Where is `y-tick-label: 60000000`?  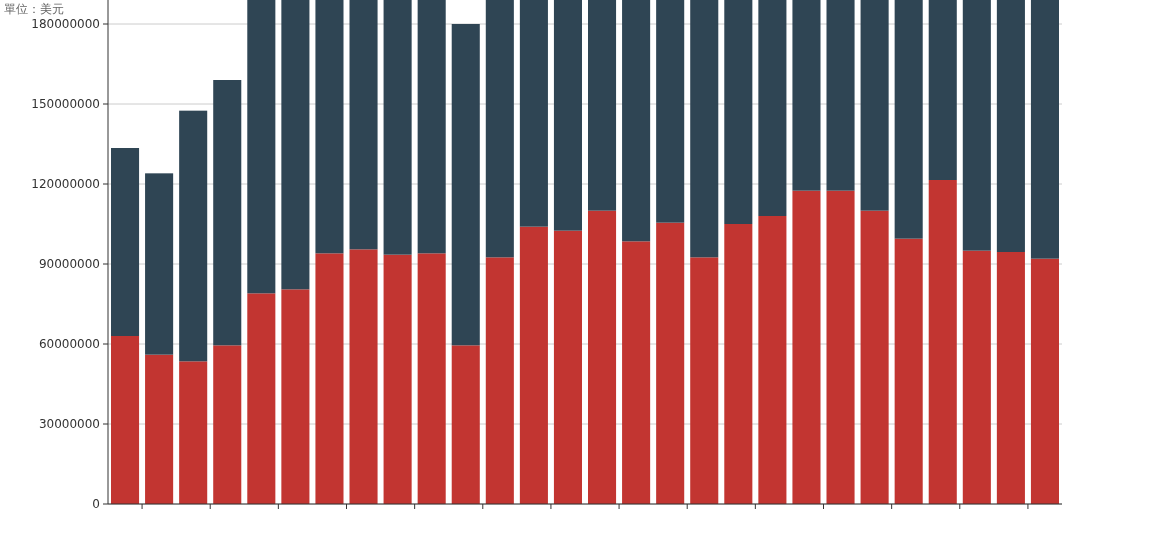 y-tick-label: 60000000 is located at coordinates (69, 344).